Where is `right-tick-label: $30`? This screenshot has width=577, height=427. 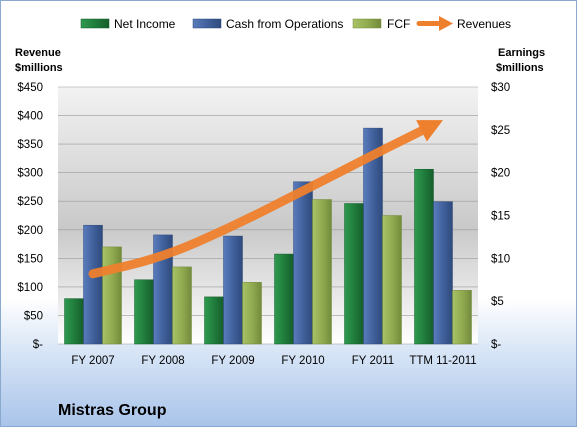
right-tick-label: $30 is located at coordinates (500, 88).